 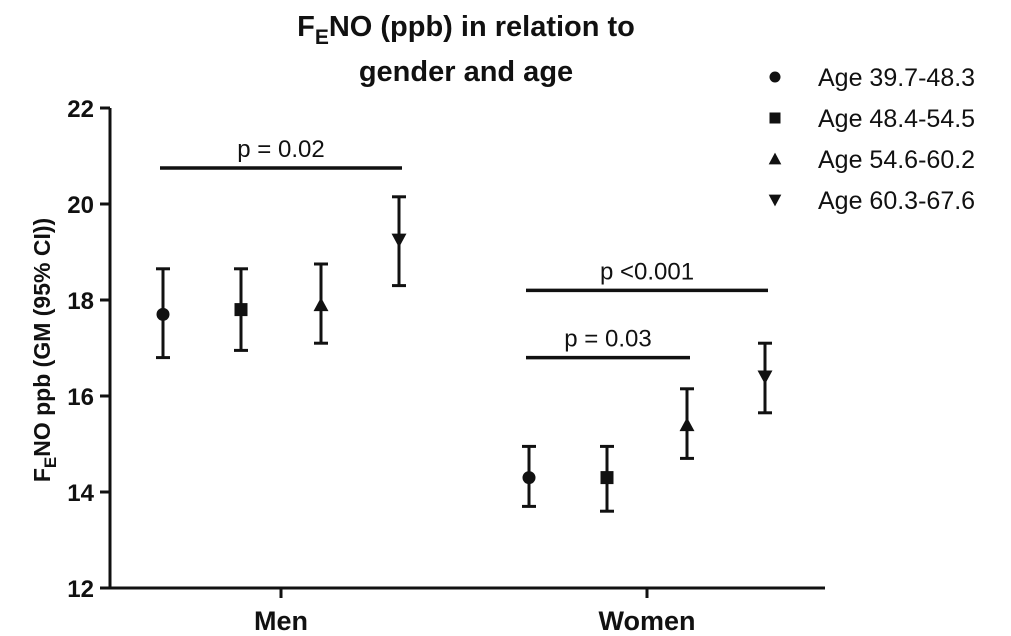 What do you see at coordinates (322, 37) in the screenshot?
I see `chart-title-subscript: E` at bounding box center [322, 37].